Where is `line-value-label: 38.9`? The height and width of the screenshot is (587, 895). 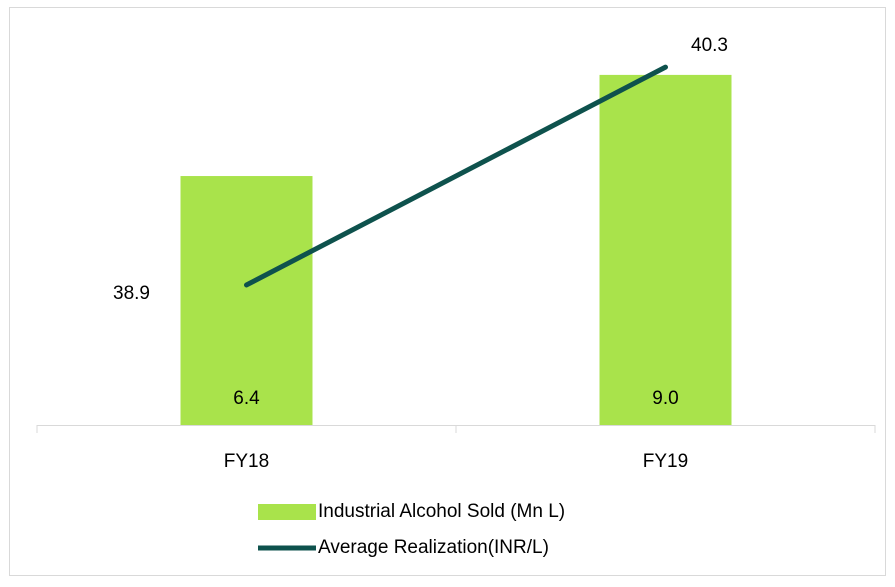 line-value-label: 38.9 is located at coordinates (131, 293).